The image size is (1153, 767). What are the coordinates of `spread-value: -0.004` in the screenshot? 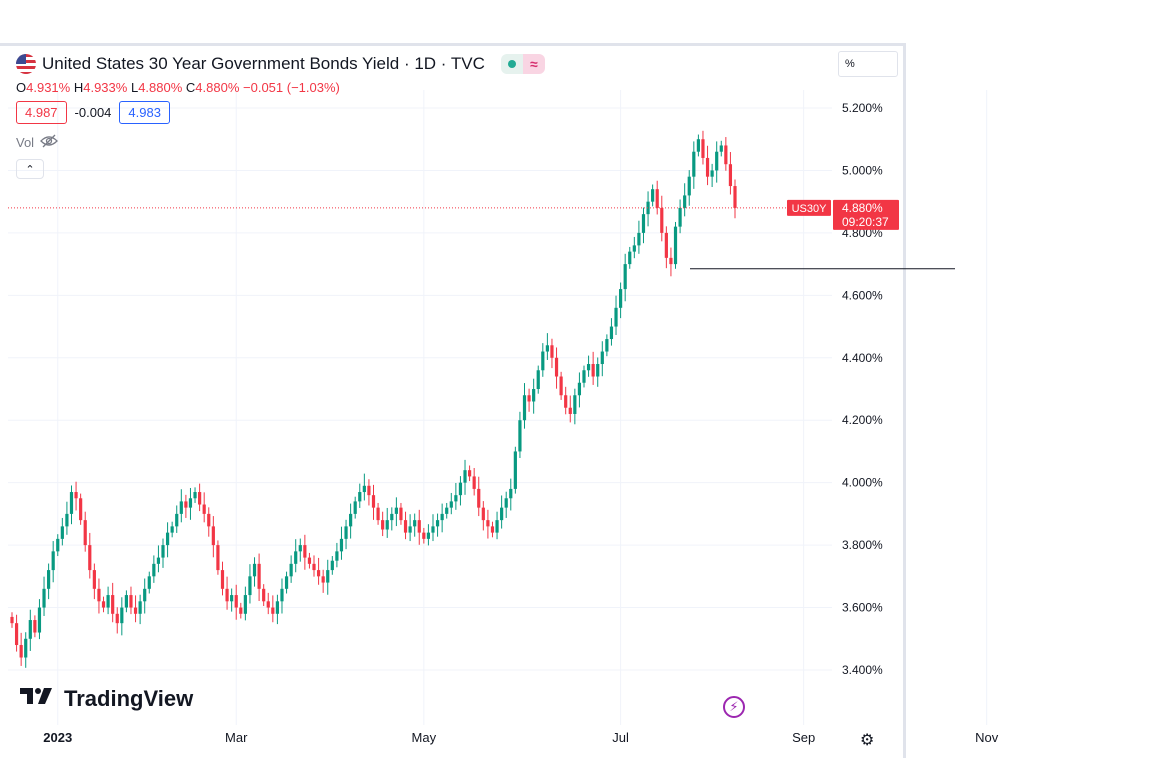 It's located at (93, 112).